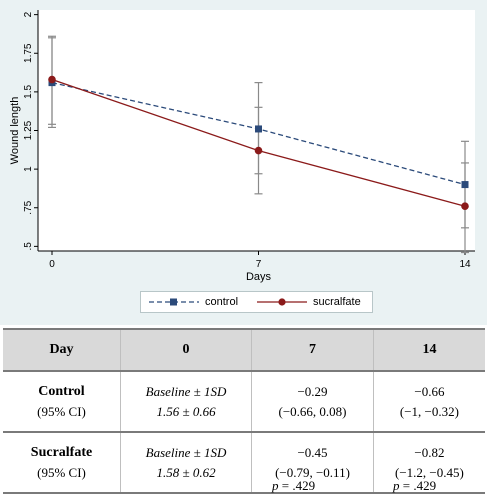 This screenshot has height=500, width=487. What do you see at coordinates (186, 472) in the screenshot?
I see `baseline-value: 1.58 ± 0.62` at bounding box center [186, 472].